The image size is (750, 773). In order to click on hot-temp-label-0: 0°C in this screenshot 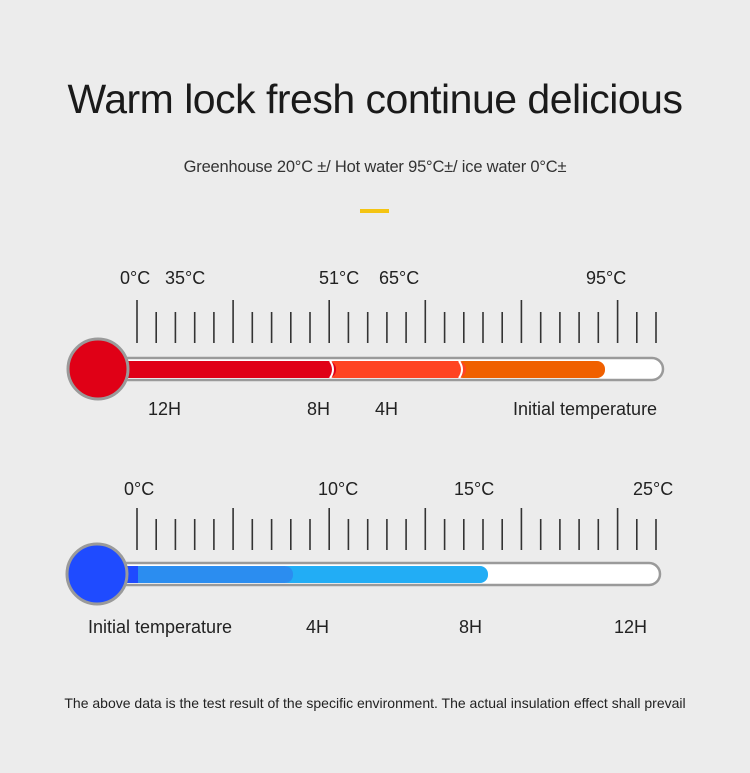, I will do `click(135, 278)`.